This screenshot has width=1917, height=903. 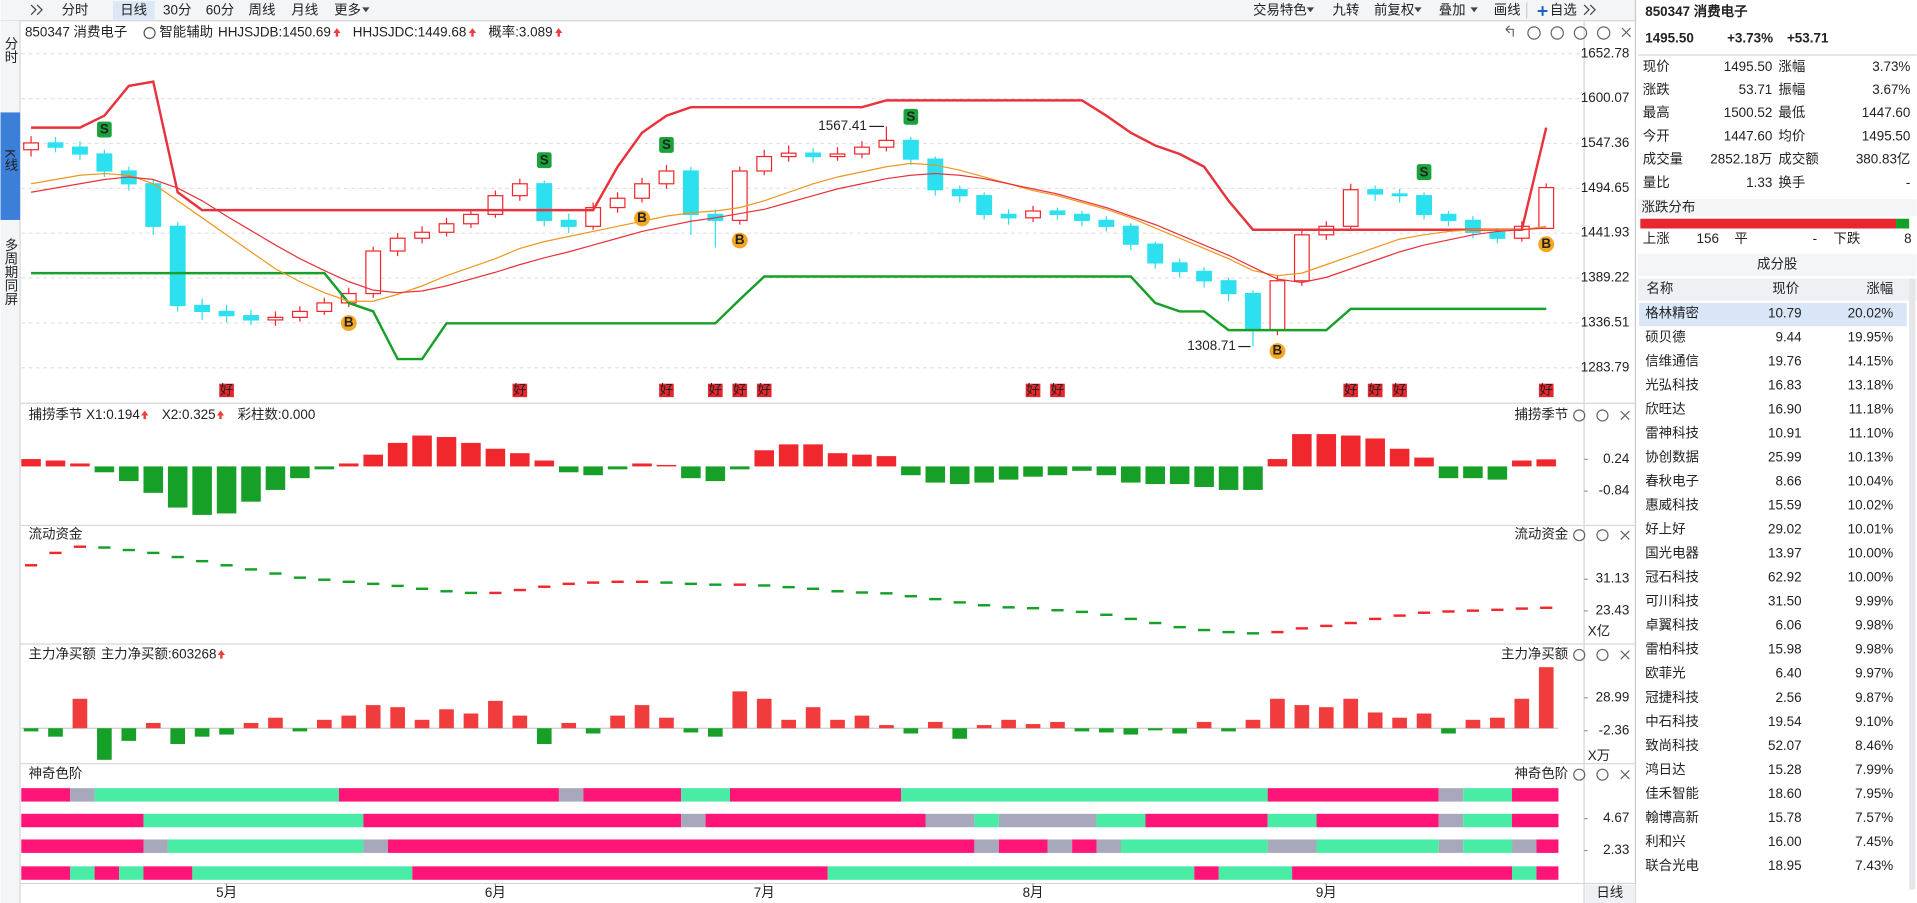 I want to click on stock-name: 好上好, so click(x=1665, y=529).